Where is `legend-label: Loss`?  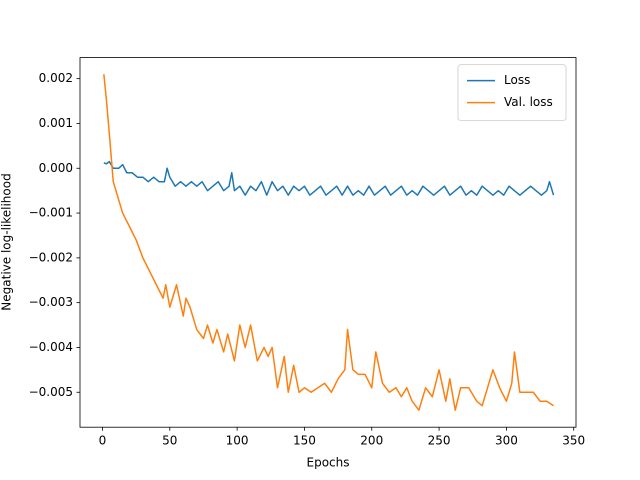
legend-label: Loss is located at coordinates (517, 80).